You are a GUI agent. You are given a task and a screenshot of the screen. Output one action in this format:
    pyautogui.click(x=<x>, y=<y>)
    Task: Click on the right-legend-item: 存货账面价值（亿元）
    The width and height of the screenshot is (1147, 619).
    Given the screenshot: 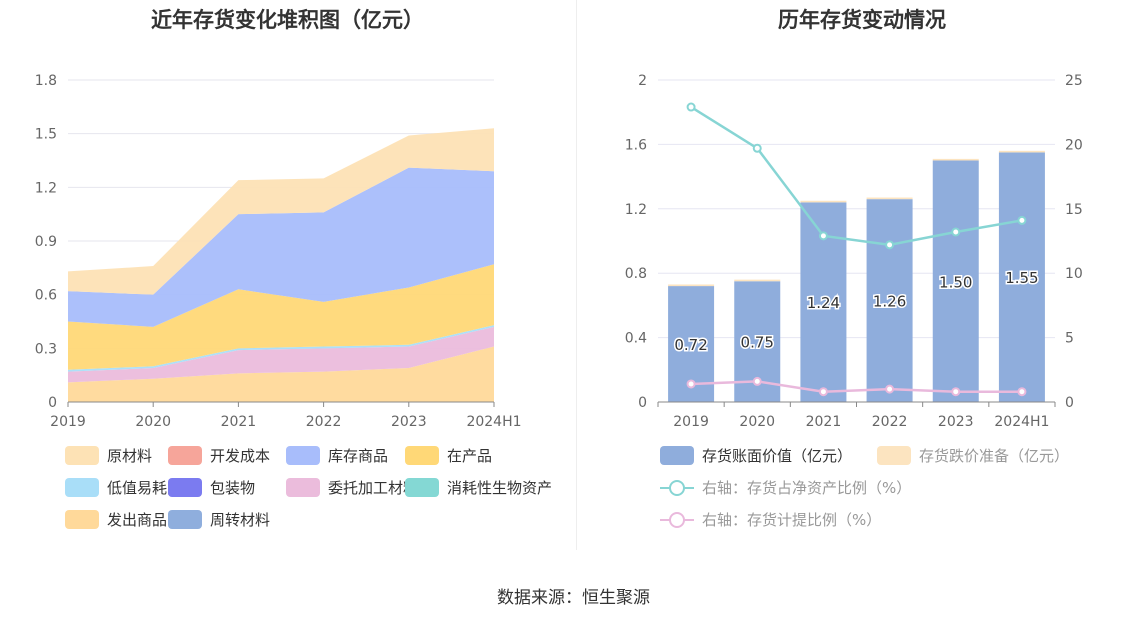 What is the action you would take?
    pyautogui.click(x=756, y=455)
    